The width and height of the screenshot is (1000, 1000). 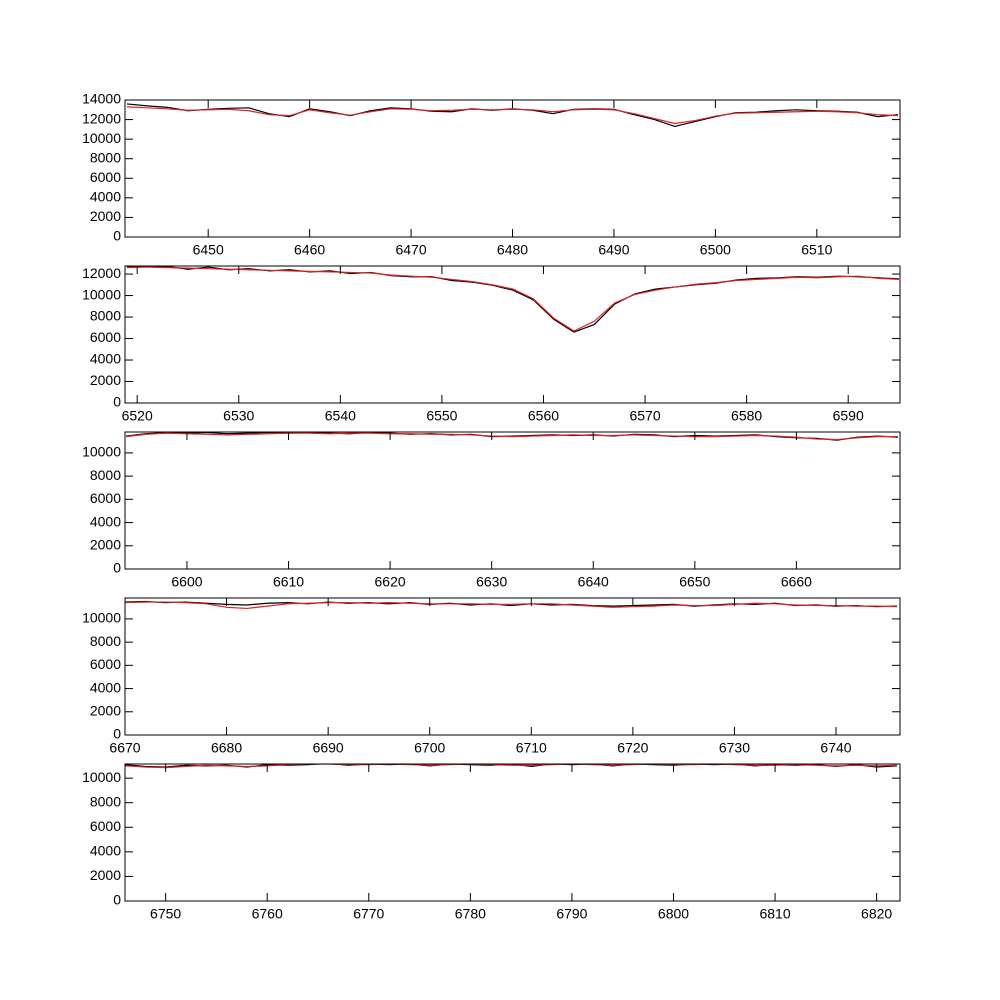 What do you see at coordinates (543, 416) in the screenshot?
I see `x-tick-label: 6560` at bounding box center [543, 416].